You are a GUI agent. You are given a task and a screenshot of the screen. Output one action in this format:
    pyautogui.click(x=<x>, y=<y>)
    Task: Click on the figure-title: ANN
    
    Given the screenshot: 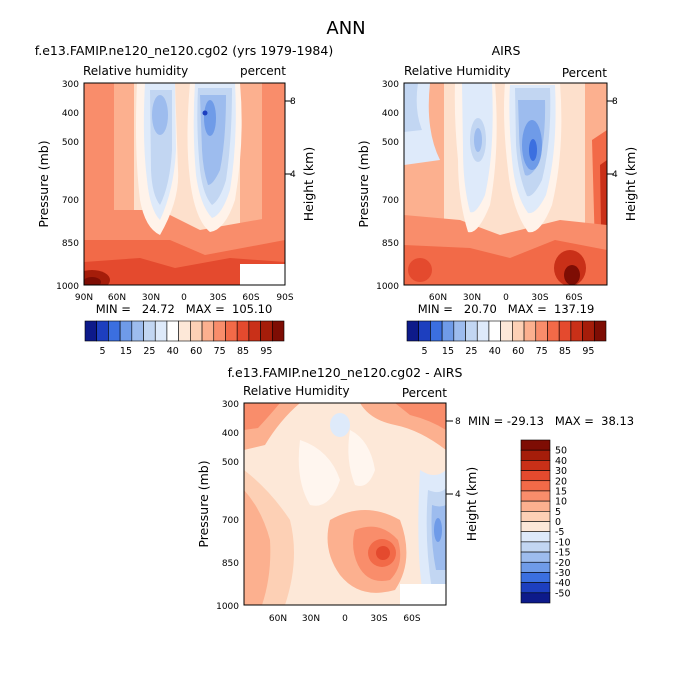 What is the action you would take?
    pyautogui.click(x=345, y=28)
    